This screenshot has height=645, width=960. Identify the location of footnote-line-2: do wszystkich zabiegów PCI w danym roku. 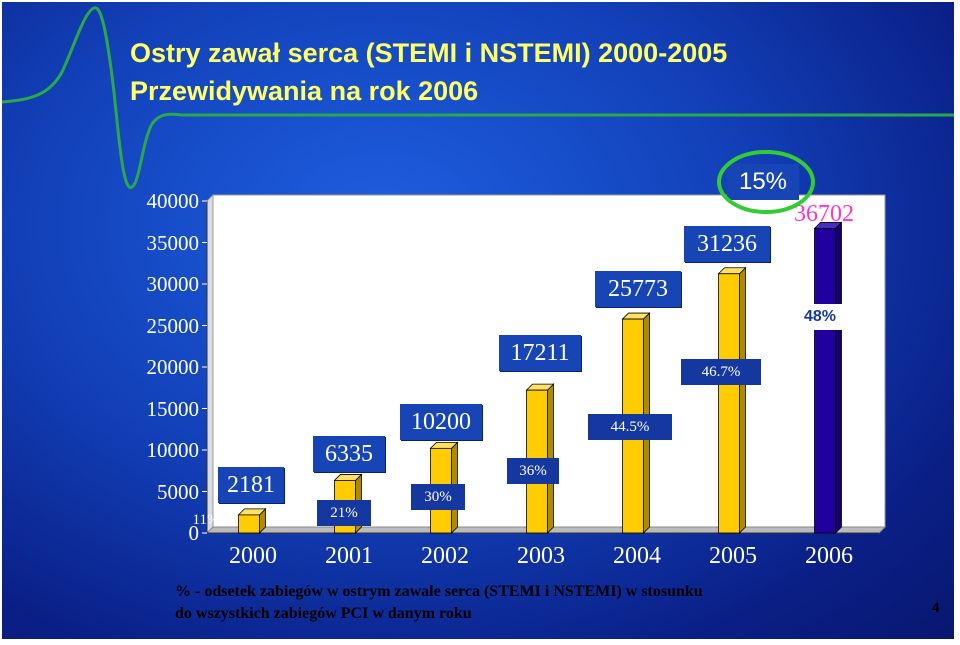
(323, 613).